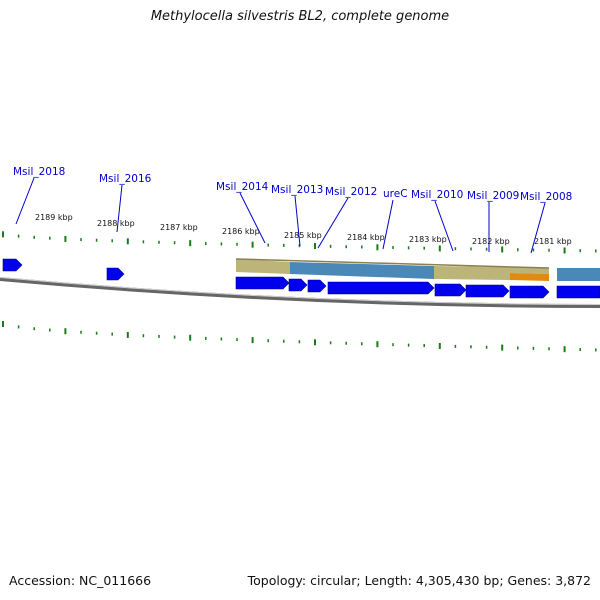 The image size is (600, 600). I want to click on genome-backbone-highlight, so click(300, 291).